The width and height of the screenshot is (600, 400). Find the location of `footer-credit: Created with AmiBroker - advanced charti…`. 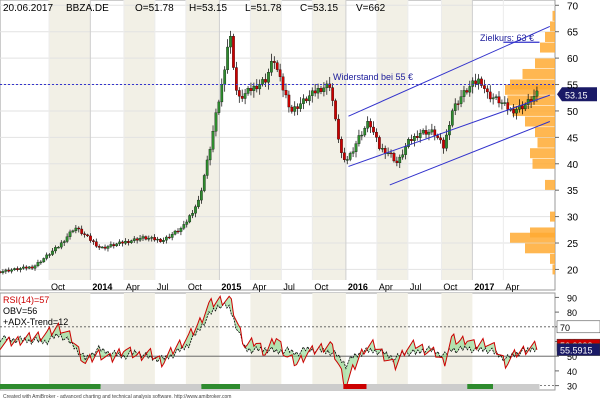

footer-credit: Created with AmiBroker - advanced charti… is located at coordinates (117, 397).